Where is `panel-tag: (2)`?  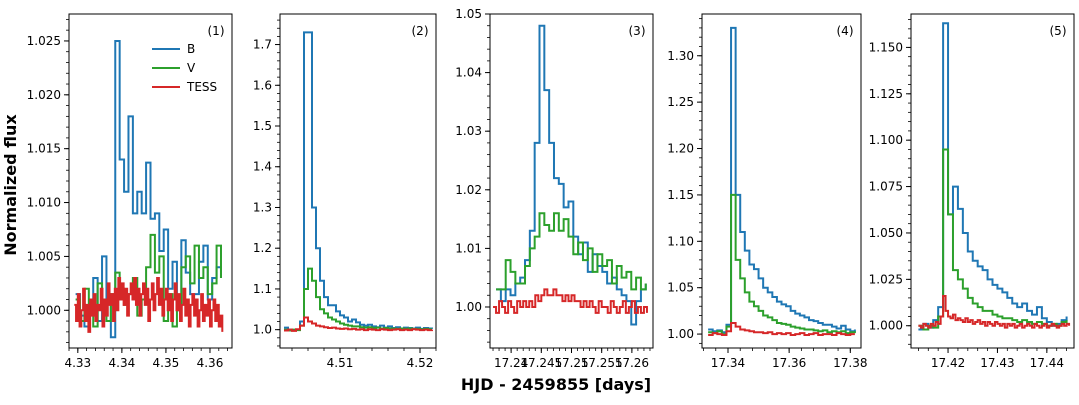
panel-tag: (2) is located at coordinates (420, 31).